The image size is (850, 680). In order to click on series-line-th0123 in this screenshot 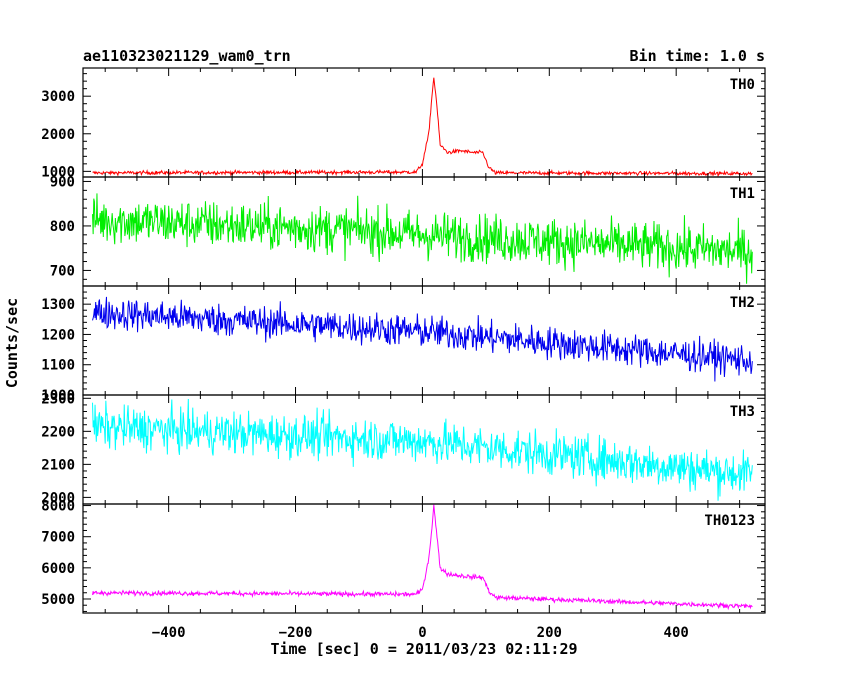, I will do `click(422, 557)`.